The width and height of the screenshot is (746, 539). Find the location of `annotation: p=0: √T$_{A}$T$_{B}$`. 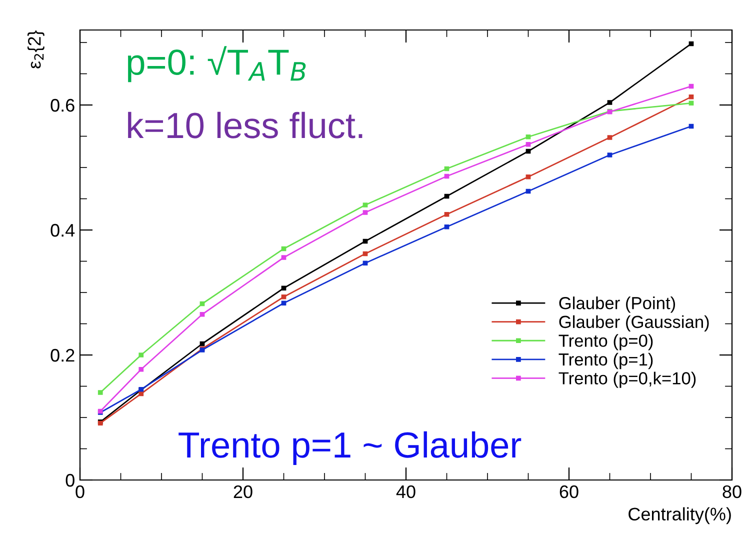

annotation: p=0: √T$_{A}$T$_{B}$ is located at coordinates (217, 64).